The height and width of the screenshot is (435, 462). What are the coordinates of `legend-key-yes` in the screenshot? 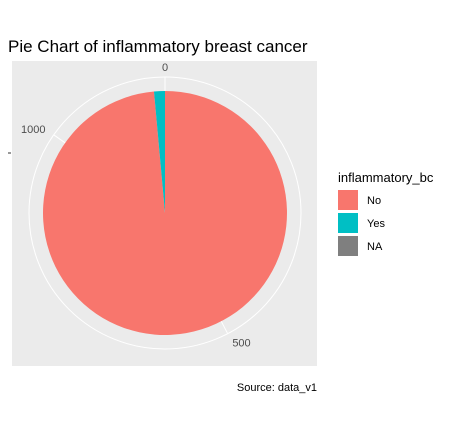 It's located at (348, 223).